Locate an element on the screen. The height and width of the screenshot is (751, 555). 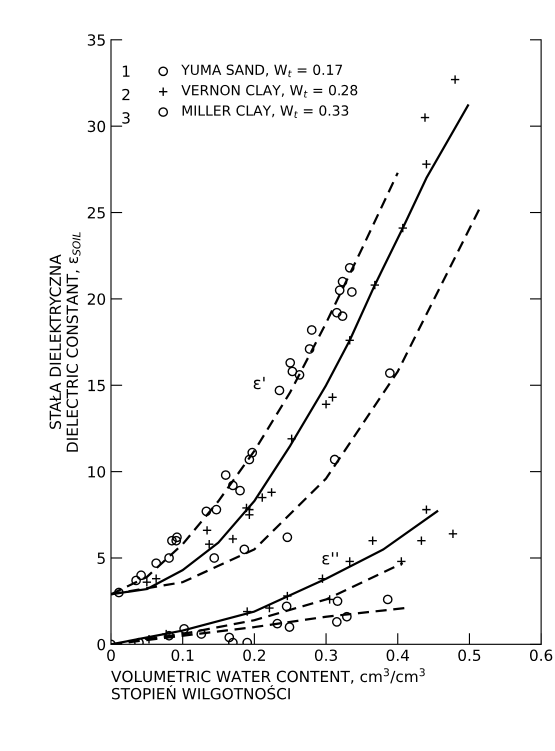
legend-label: YUMA SAND, W$_{t}$ = 0.17 is located at coordinates (261, 71).